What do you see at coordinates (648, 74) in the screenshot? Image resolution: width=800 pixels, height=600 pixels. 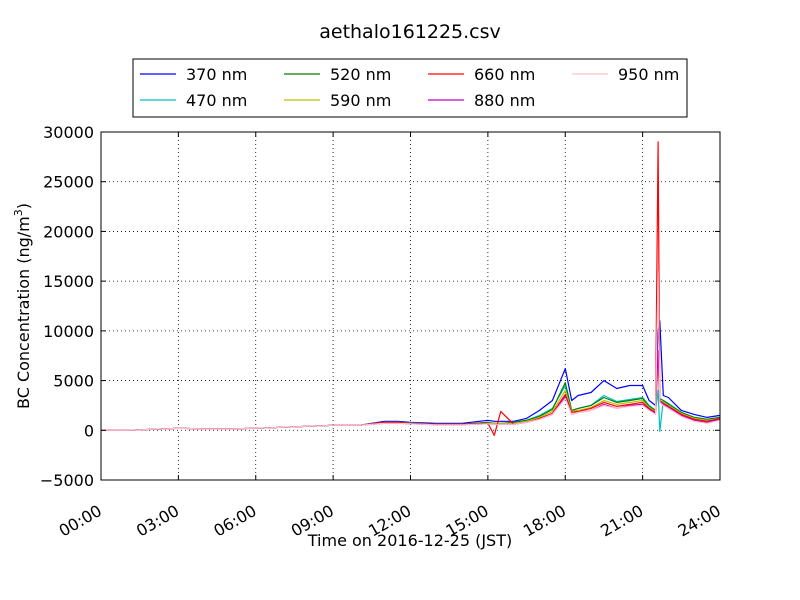 I see `legend-label: 950 nm` at bounding box center [648, 74].